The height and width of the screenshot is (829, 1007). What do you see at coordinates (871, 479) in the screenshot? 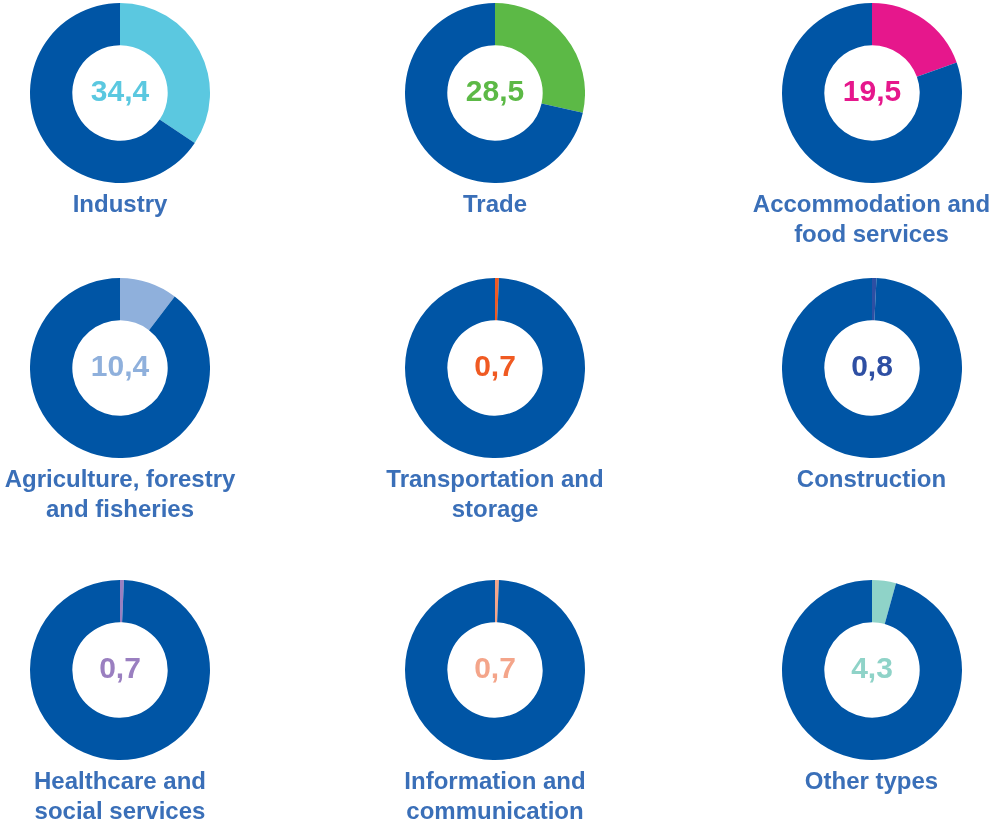
I see `text: Construction` at bounding box center [871, 479].